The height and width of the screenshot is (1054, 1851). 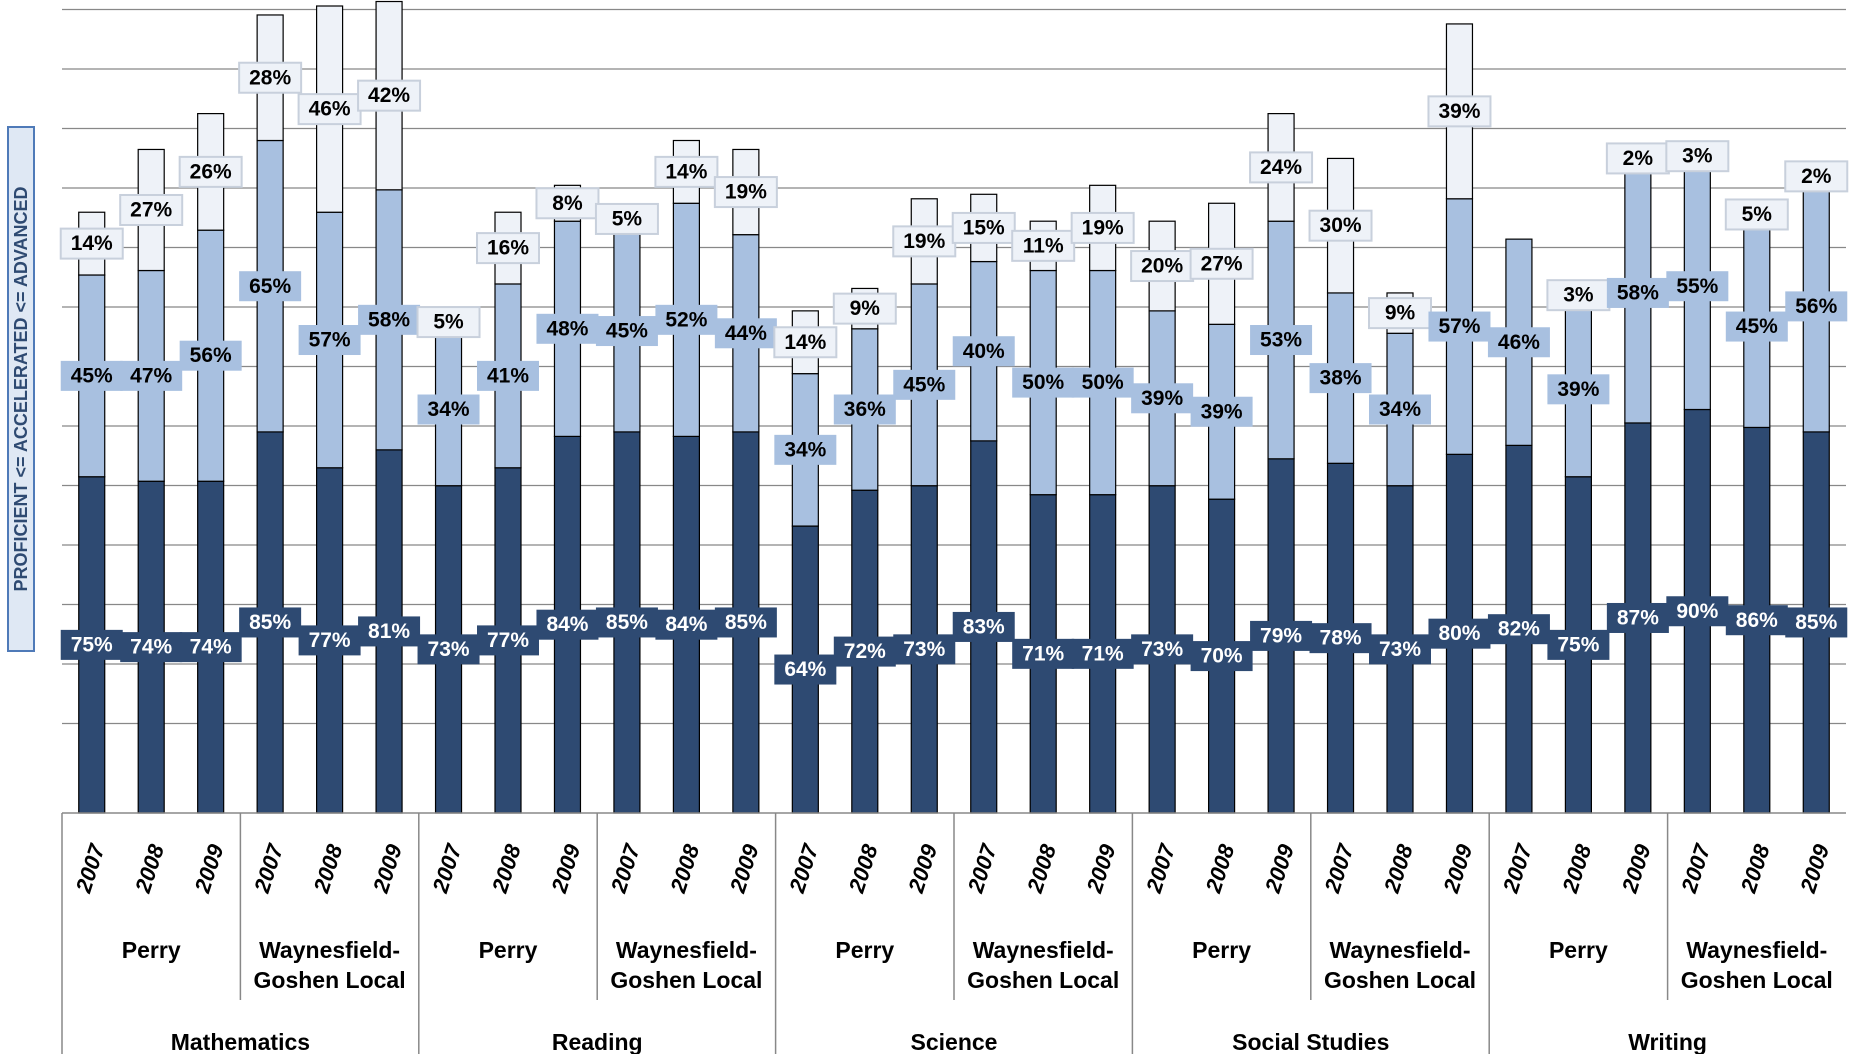 What do you see at coordinates (1667, 1041) in the screenshot?
I see `subject-label: Writing` at bounding box center [1667, 1041].